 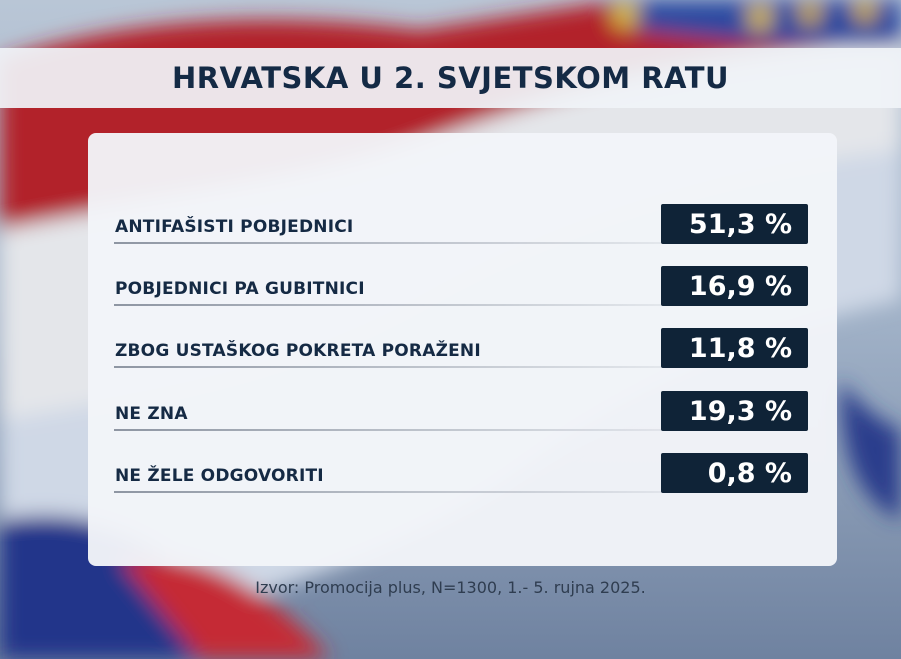 I want to click on result-row: NE ŽELE ODGOVORITI 0,8 %, so click(x=462, y=473).